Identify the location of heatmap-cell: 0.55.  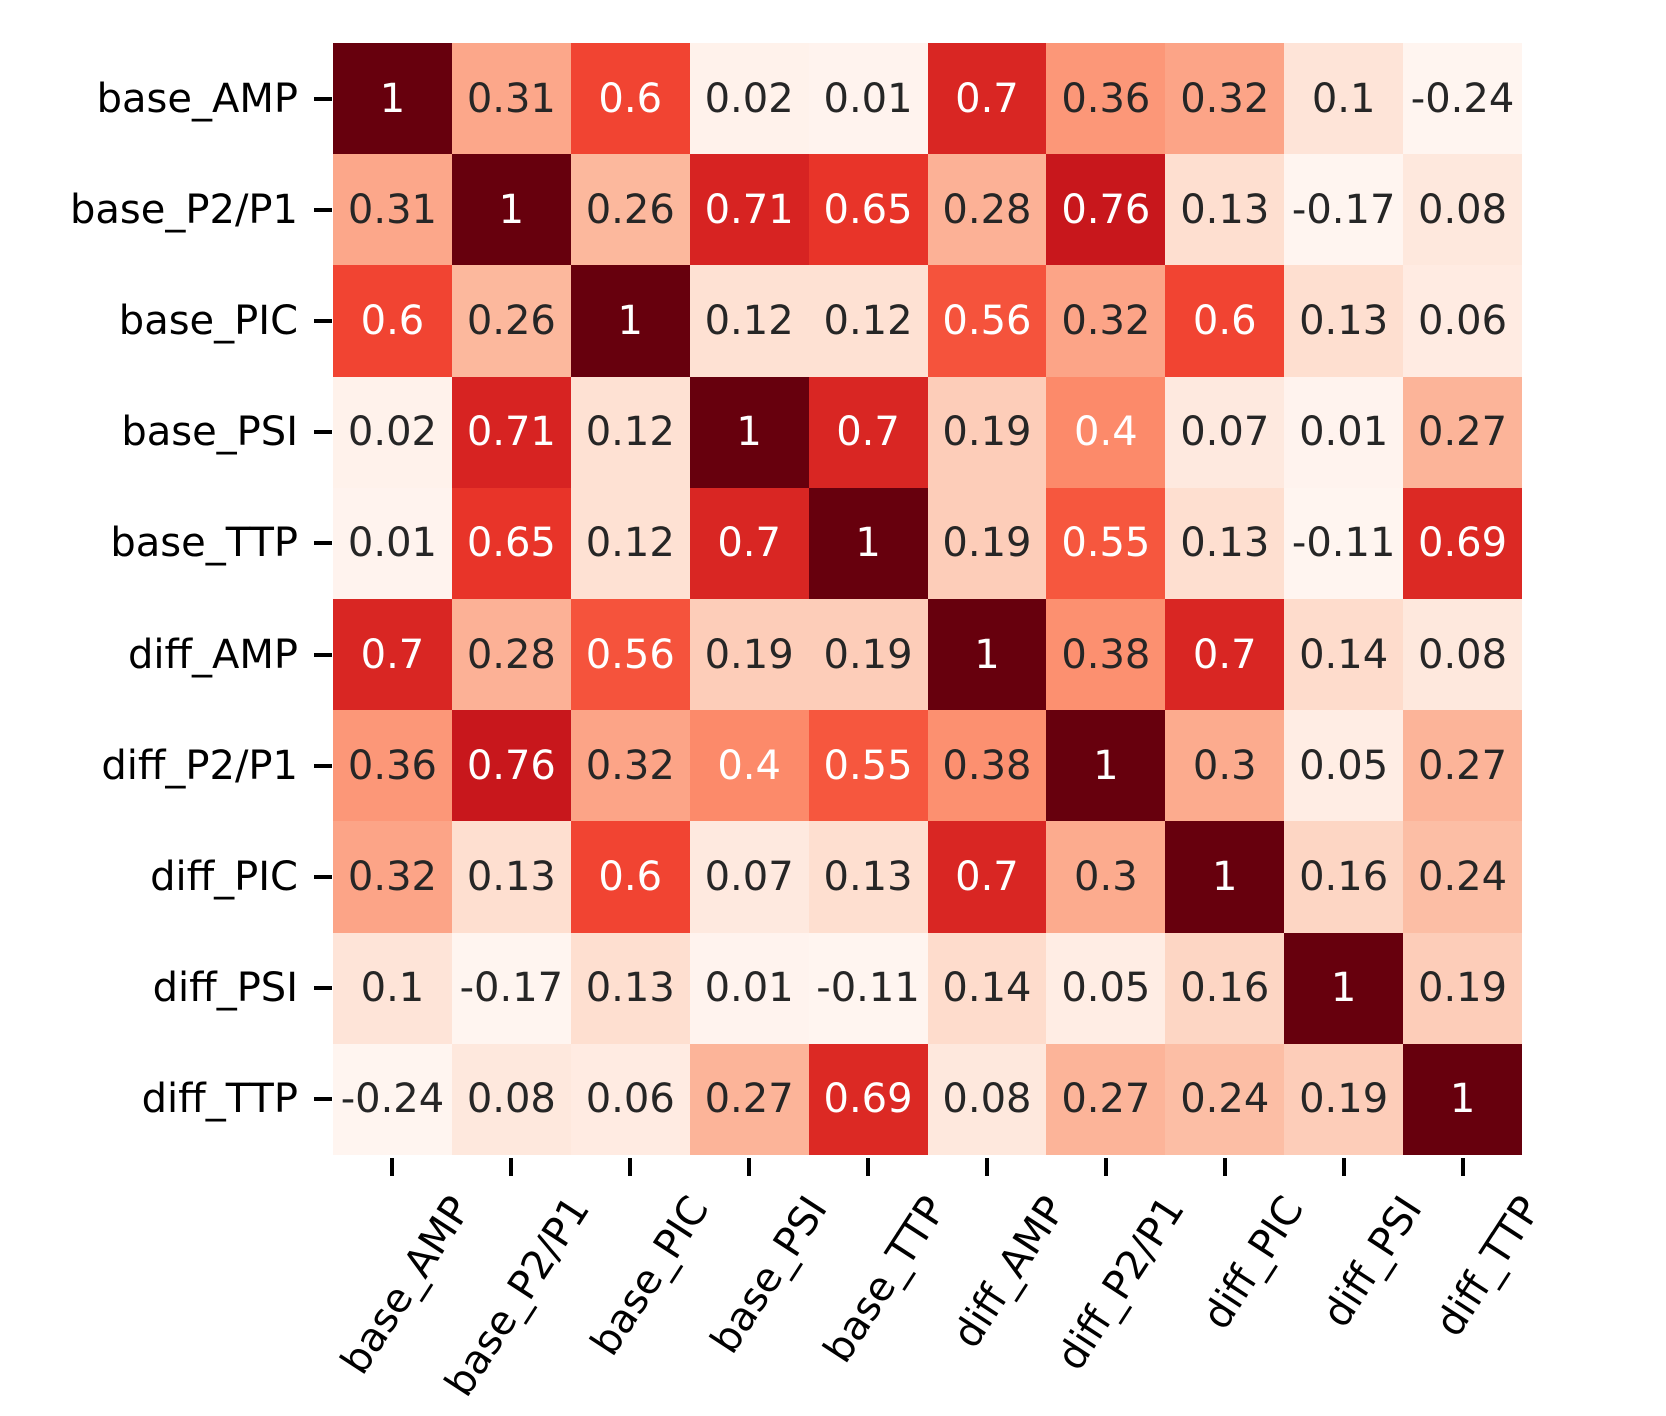
(1106, 543).